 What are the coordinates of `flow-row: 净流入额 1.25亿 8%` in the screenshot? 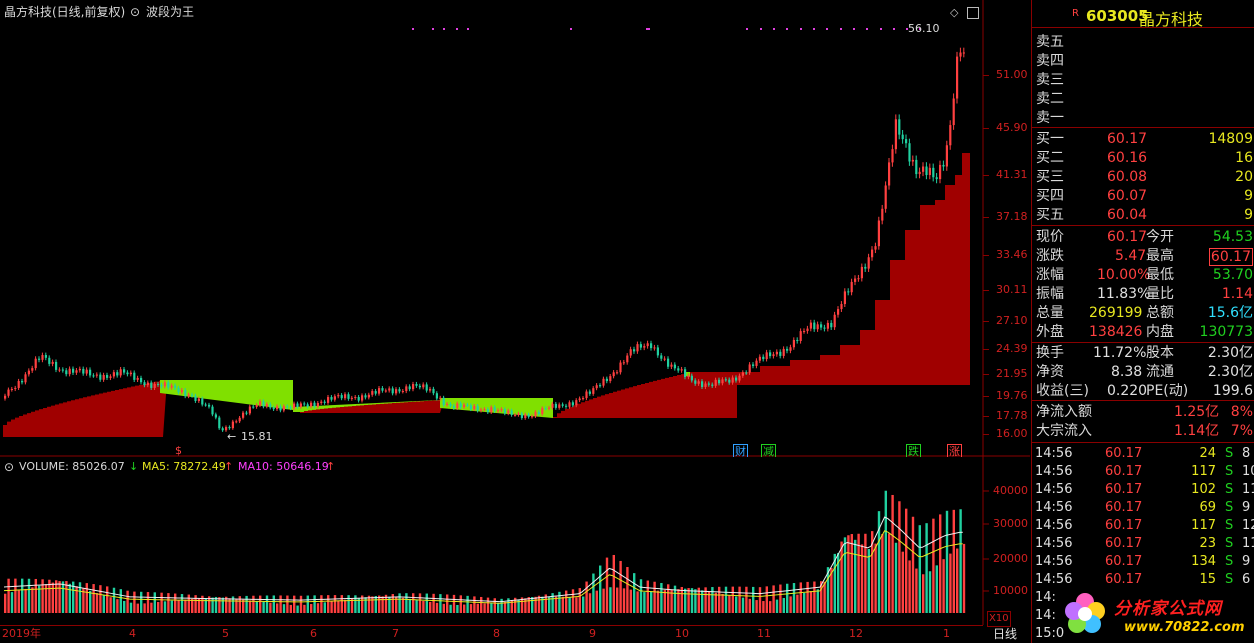 It's located at (1144, 412).